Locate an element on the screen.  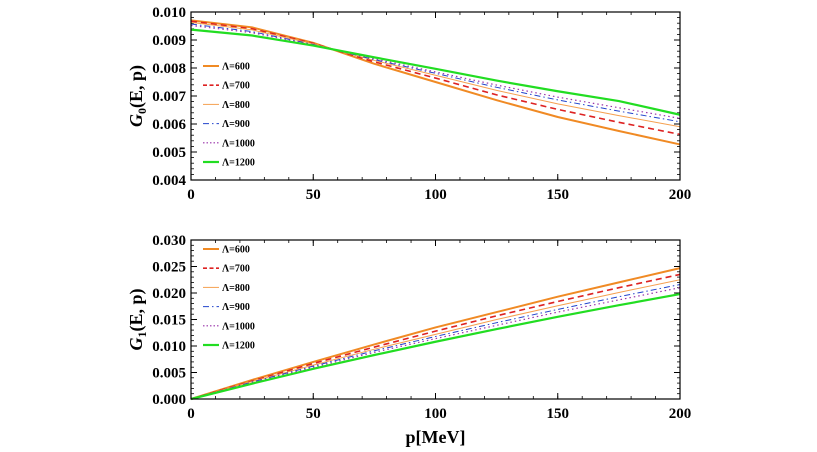
bottom-y-axis-title: G1(E, p) is located at coordinates (137, 319).